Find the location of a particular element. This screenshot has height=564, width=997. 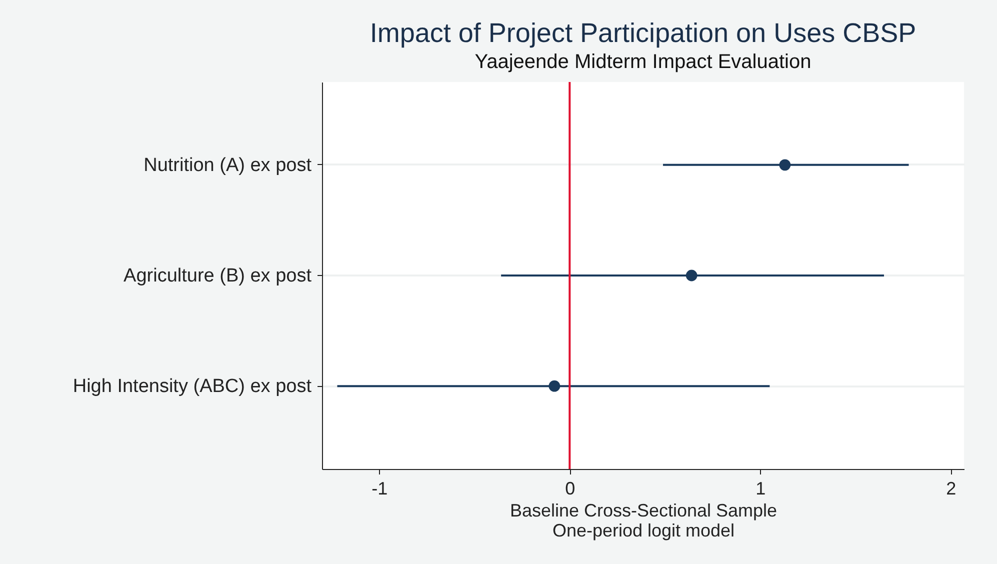

y-tick-label: High Intensity (ABC) ex post is located at coordinates (192, 387).